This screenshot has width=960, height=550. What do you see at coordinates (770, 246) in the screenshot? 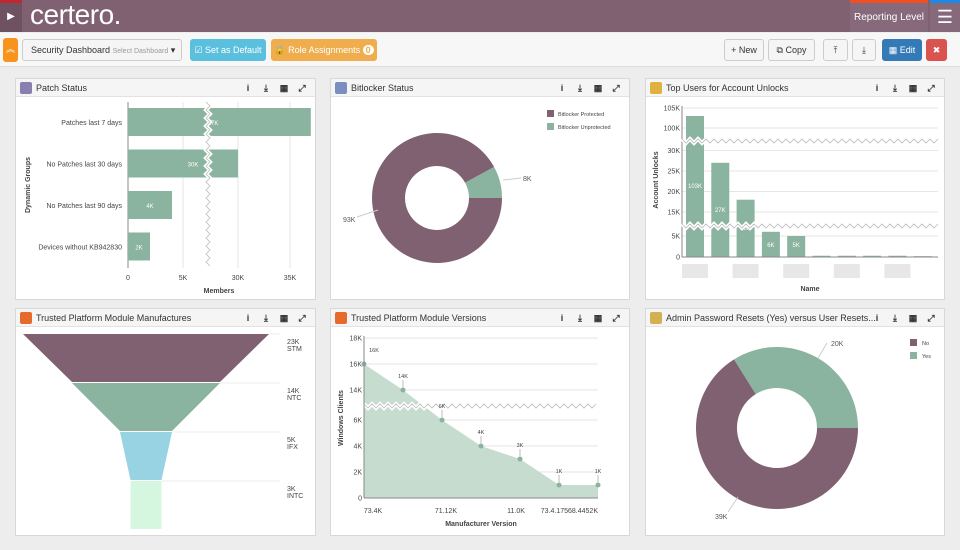
I see `data-label: 6K` at bounding box center [770, 246].